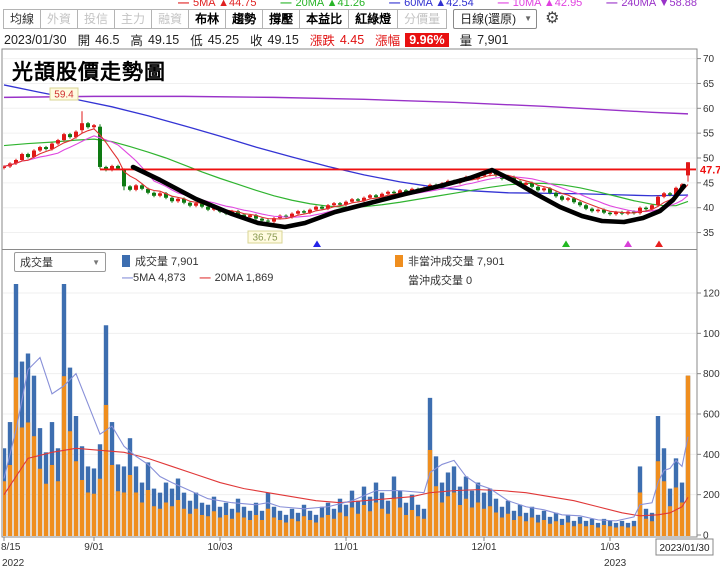 The height and width of the screenshot is (571, 720). I want to click on tab-10: 分價量, so click(422, 19).